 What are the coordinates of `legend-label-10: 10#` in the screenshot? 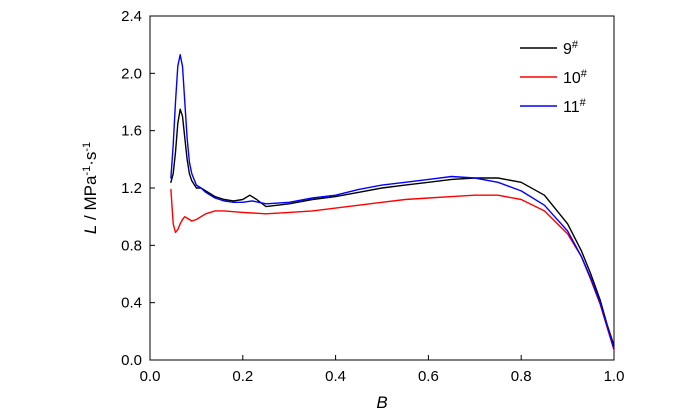 It's located at (575, 77).